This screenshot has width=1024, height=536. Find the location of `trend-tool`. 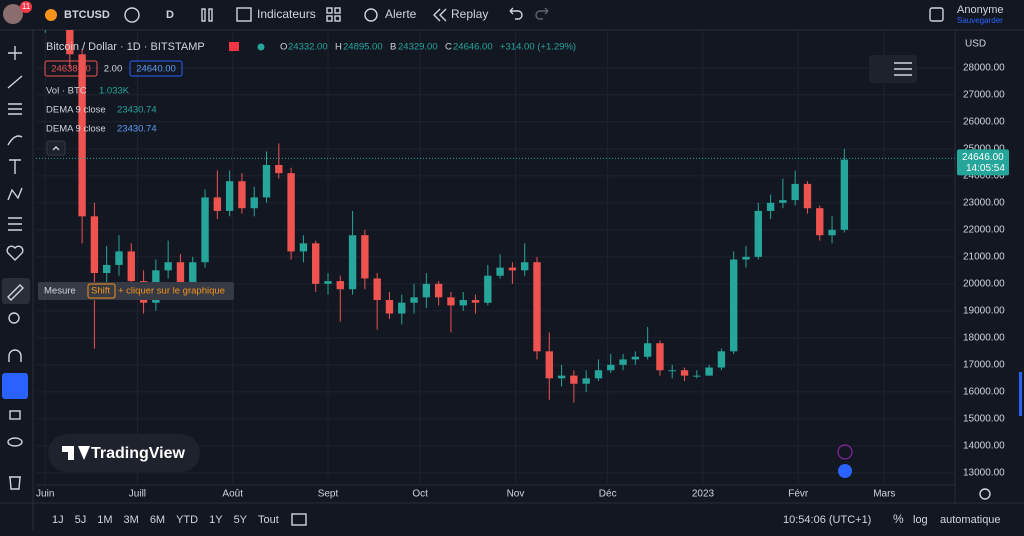

trend-tool is located at coordinates (15, 82).